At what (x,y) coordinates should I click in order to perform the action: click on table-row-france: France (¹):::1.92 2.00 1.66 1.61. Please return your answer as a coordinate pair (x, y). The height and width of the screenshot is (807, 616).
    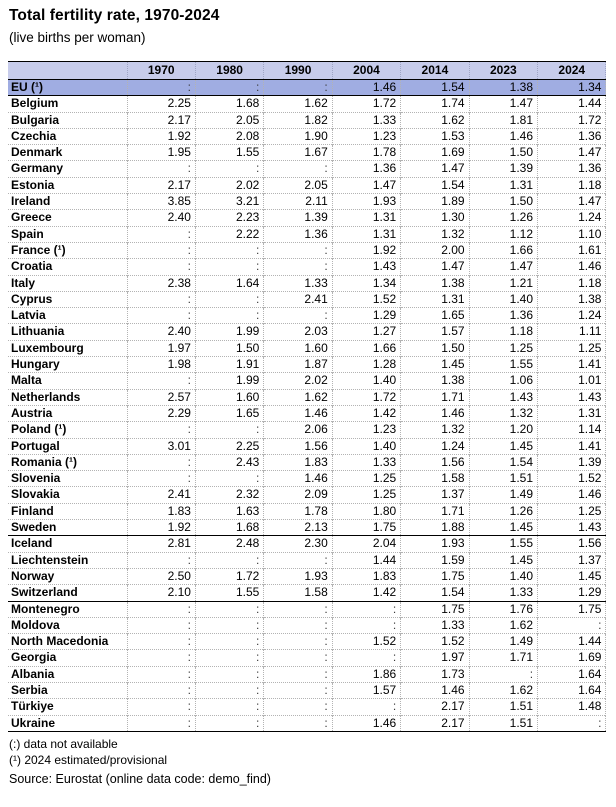
    Looking at the image, I should click on (307, 250).